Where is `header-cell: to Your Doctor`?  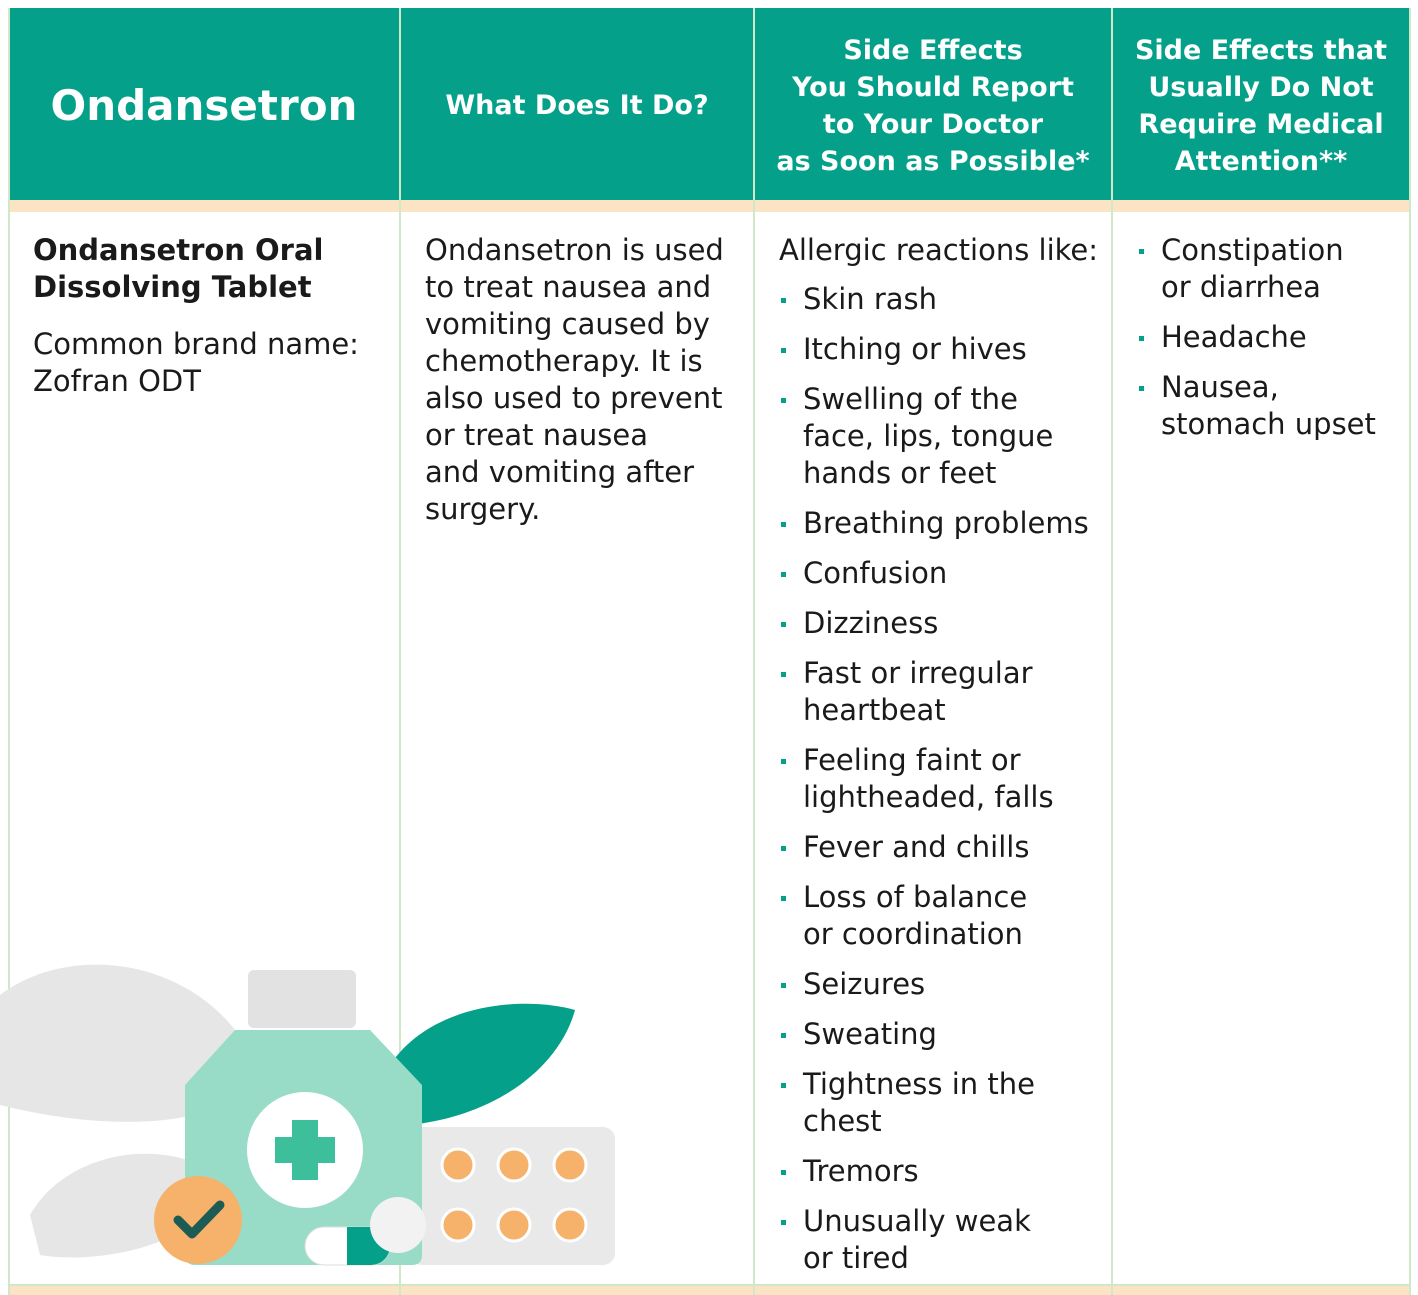
header-cell: to Your Doctor is located at coordinates (933, 124).